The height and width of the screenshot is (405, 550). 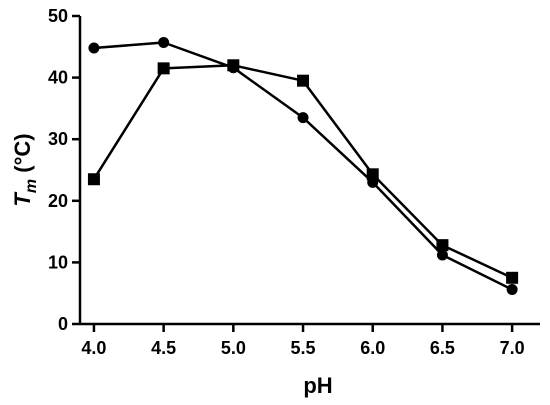 I want to click on y-axis-title-unit: (°C), so click(x=22, y=155).